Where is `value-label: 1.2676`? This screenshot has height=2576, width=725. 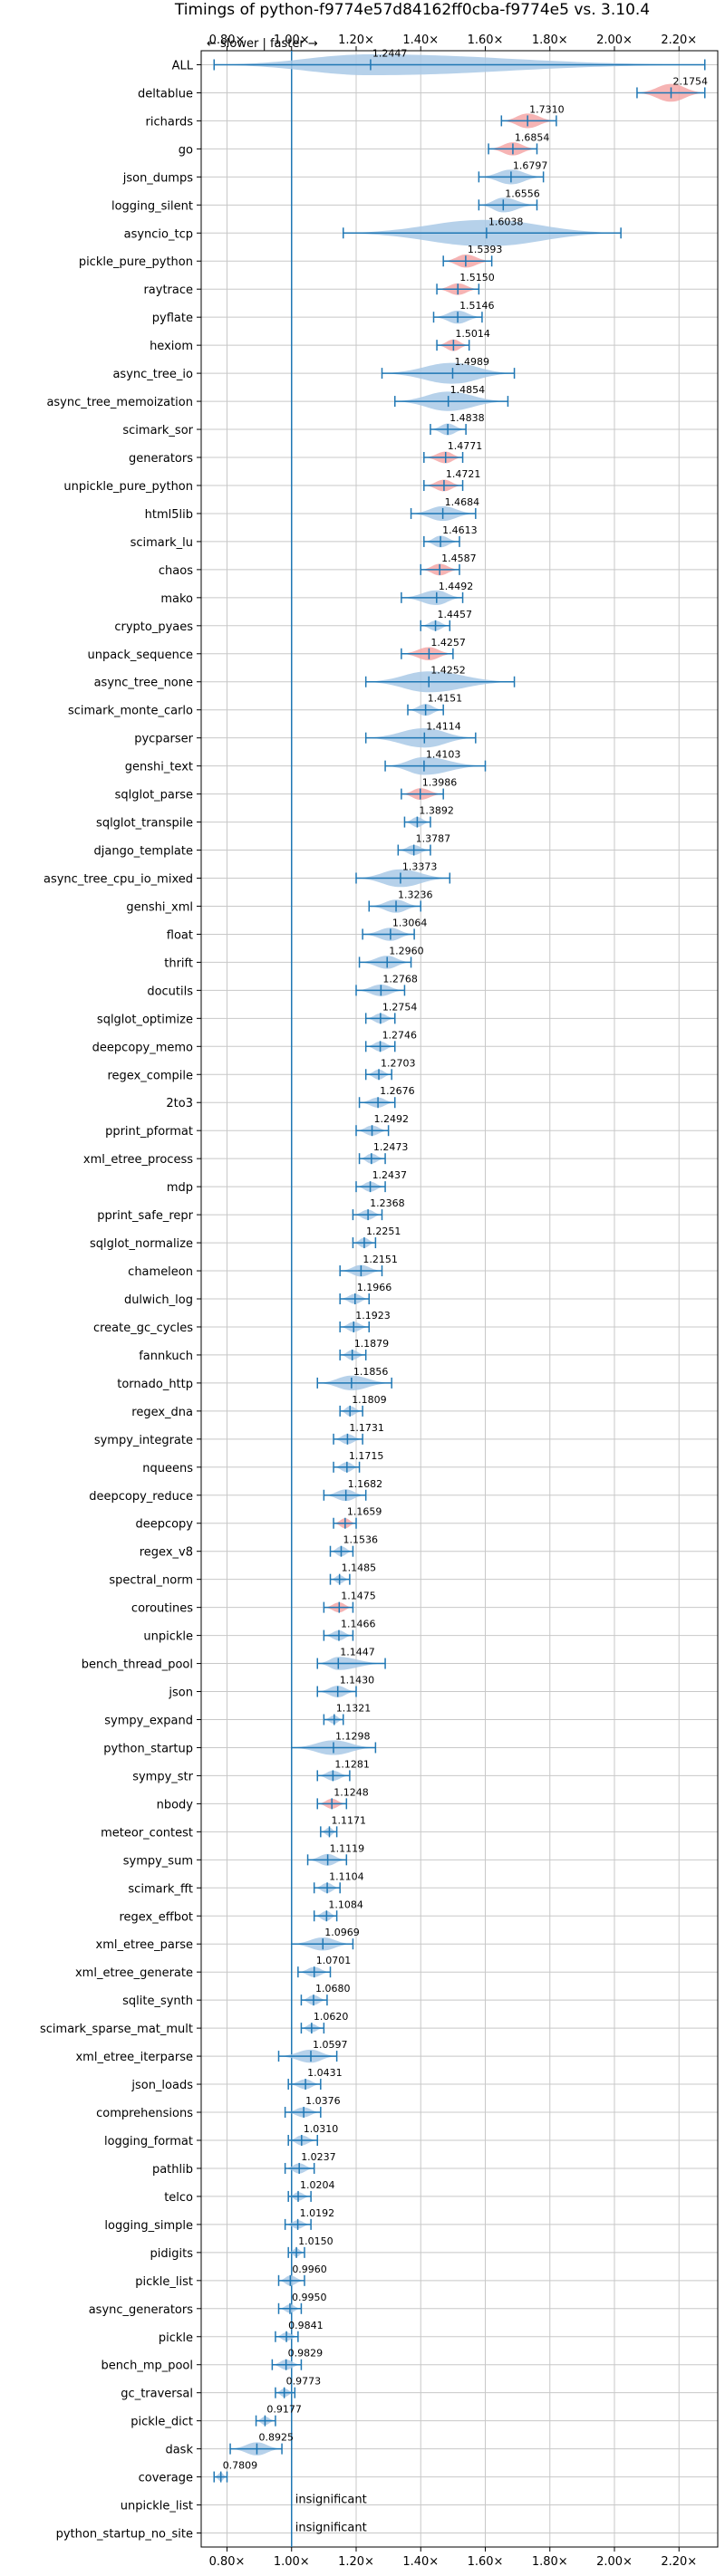 value-label: 1.2676 is located at coordinates (397, 1091).